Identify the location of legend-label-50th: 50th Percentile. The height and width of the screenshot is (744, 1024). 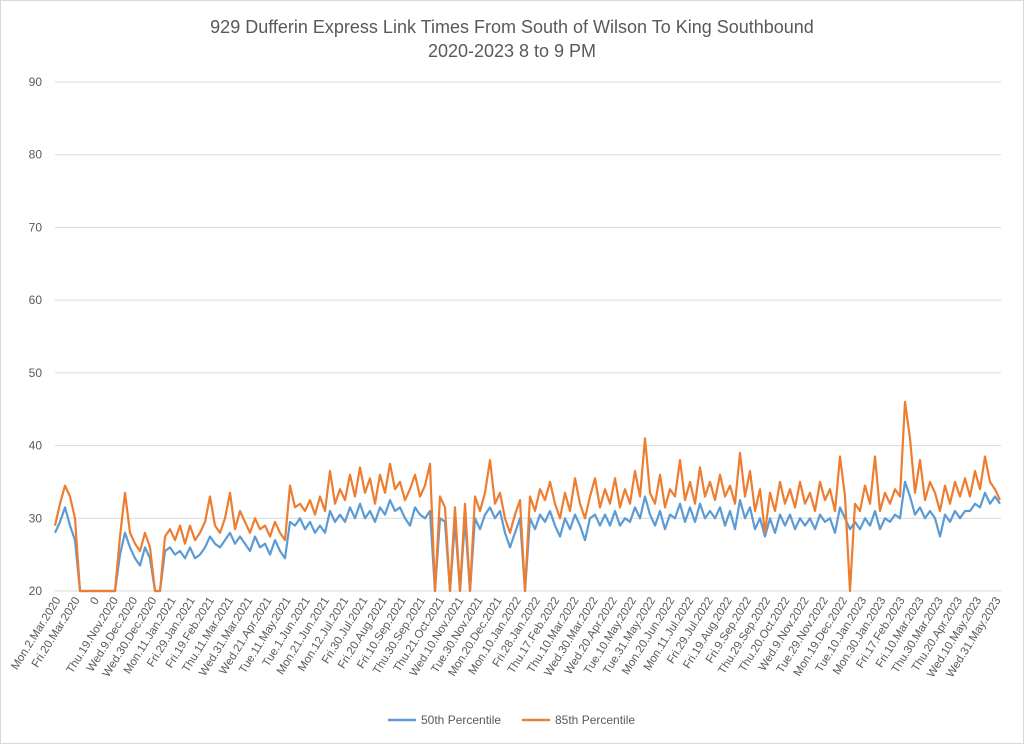
(461, 720).